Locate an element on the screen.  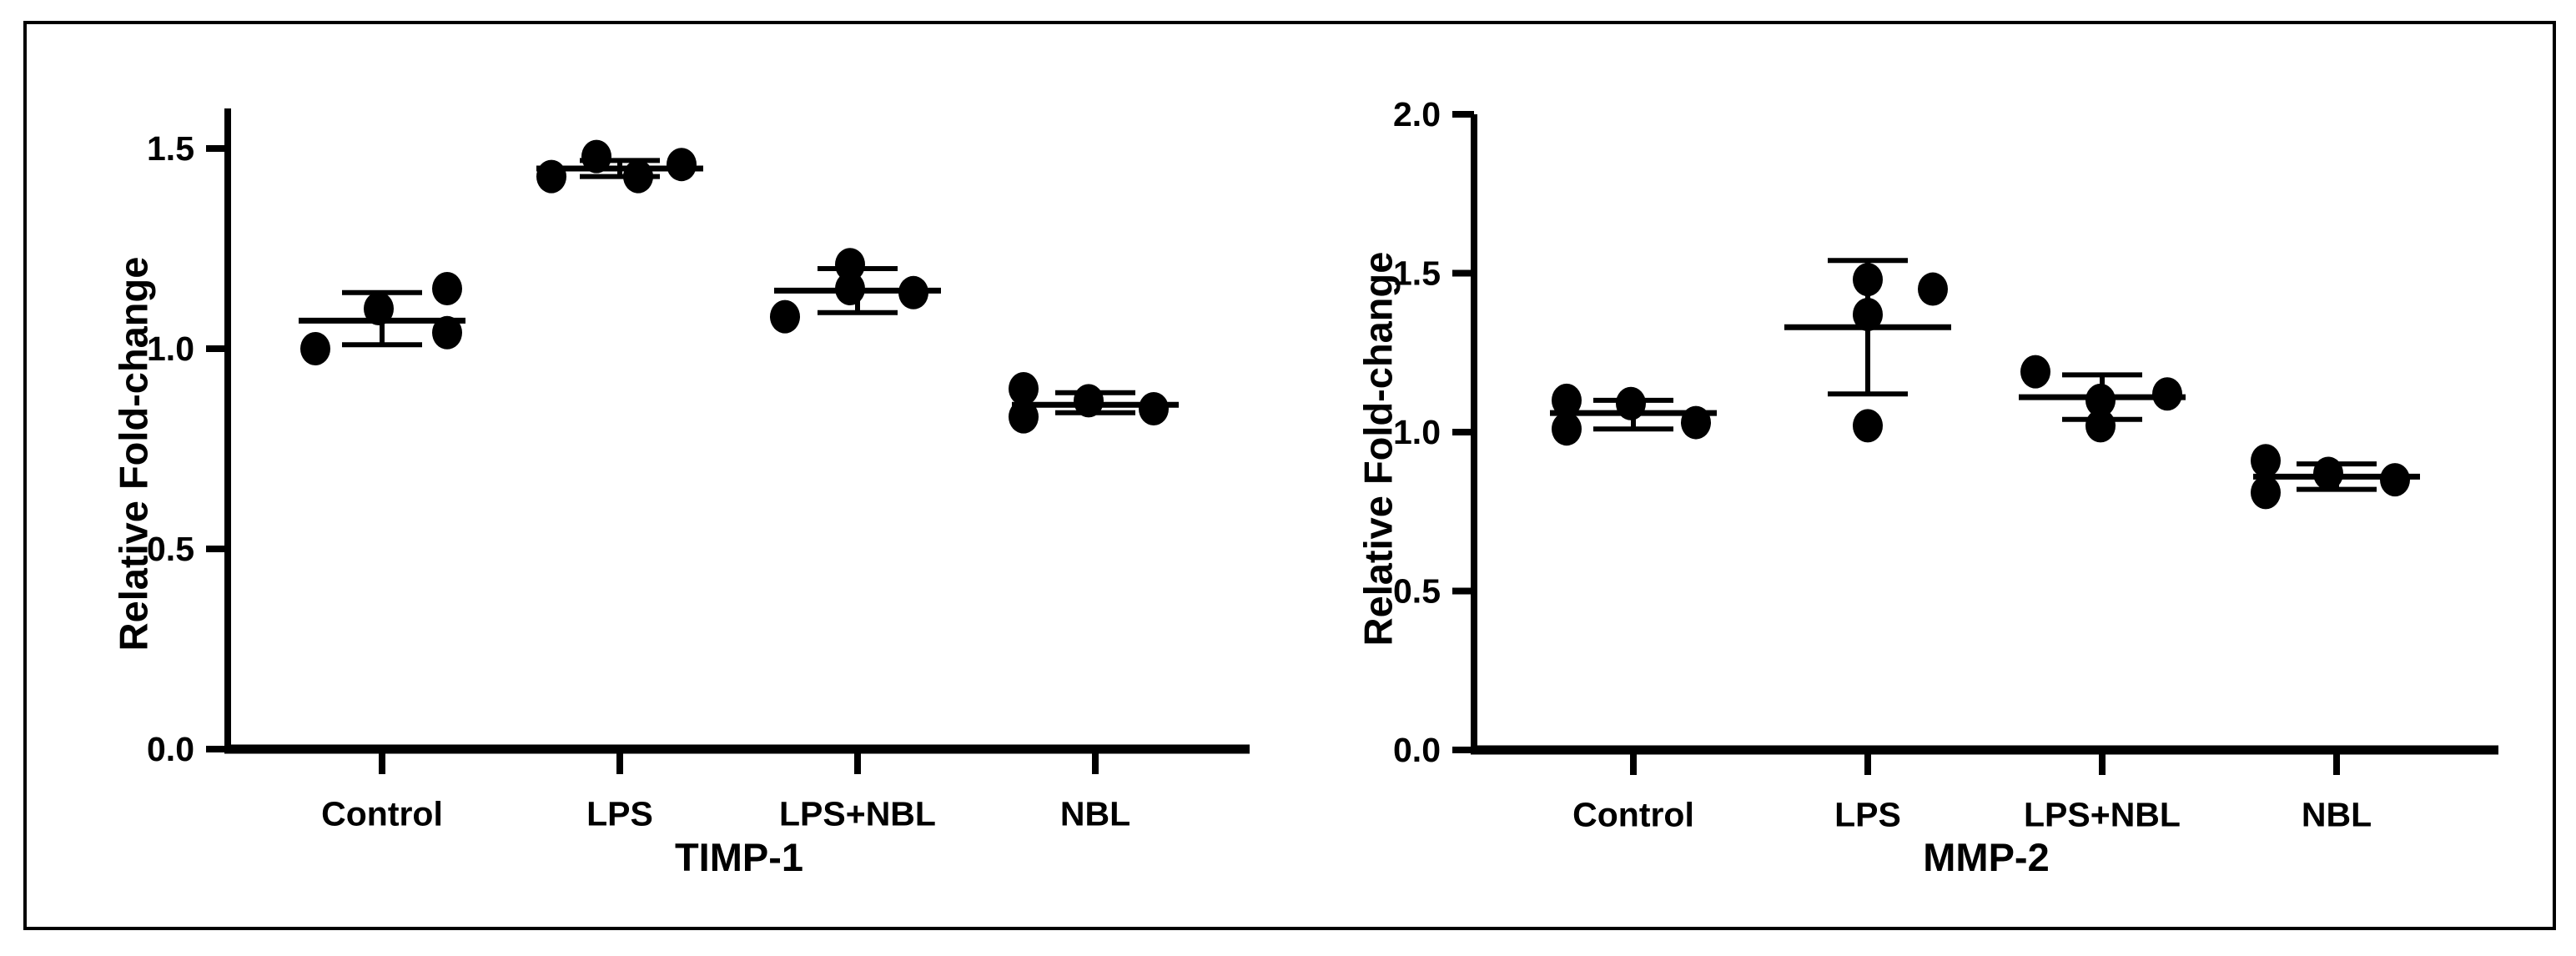
panel-title: TIMP-1 is located at coordinates (739, 857).